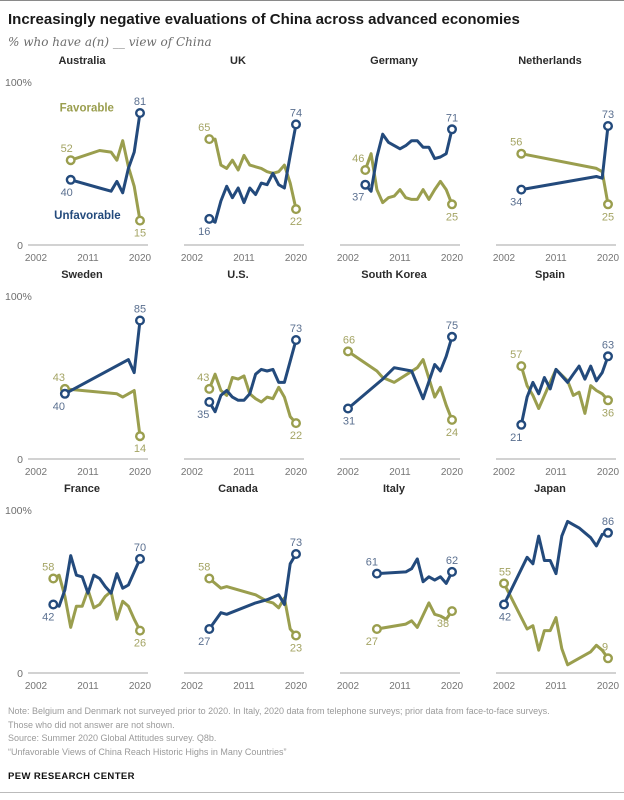  What do you see at coordinates (556, 595) in the screenshot?
I see `panel-plot-area: 55 42 86 9` at bounding box center [556, 595].